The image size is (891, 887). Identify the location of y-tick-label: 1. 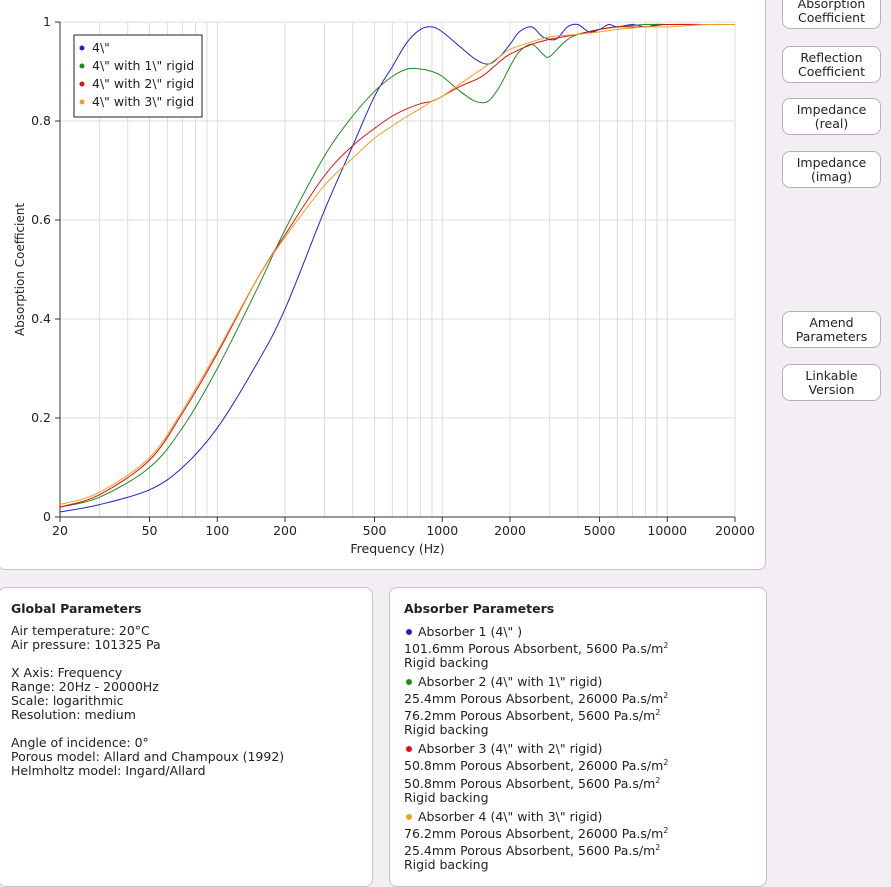
(47, 21).